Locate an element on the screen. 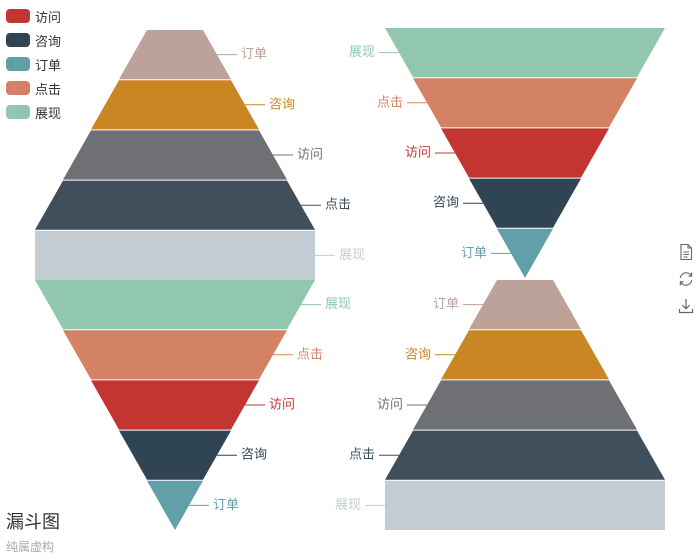  legend: 访问 咨询 订单 点击 展现 is located at coordinates (33, 64).